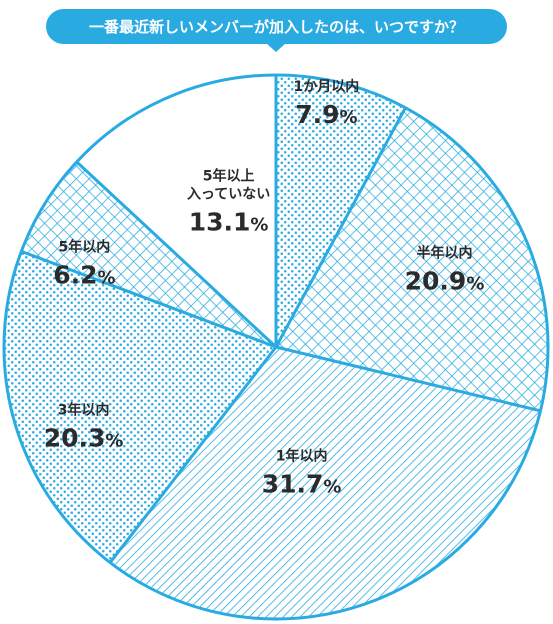  I want to click on title-bubble-pointer, so click(276, 47).